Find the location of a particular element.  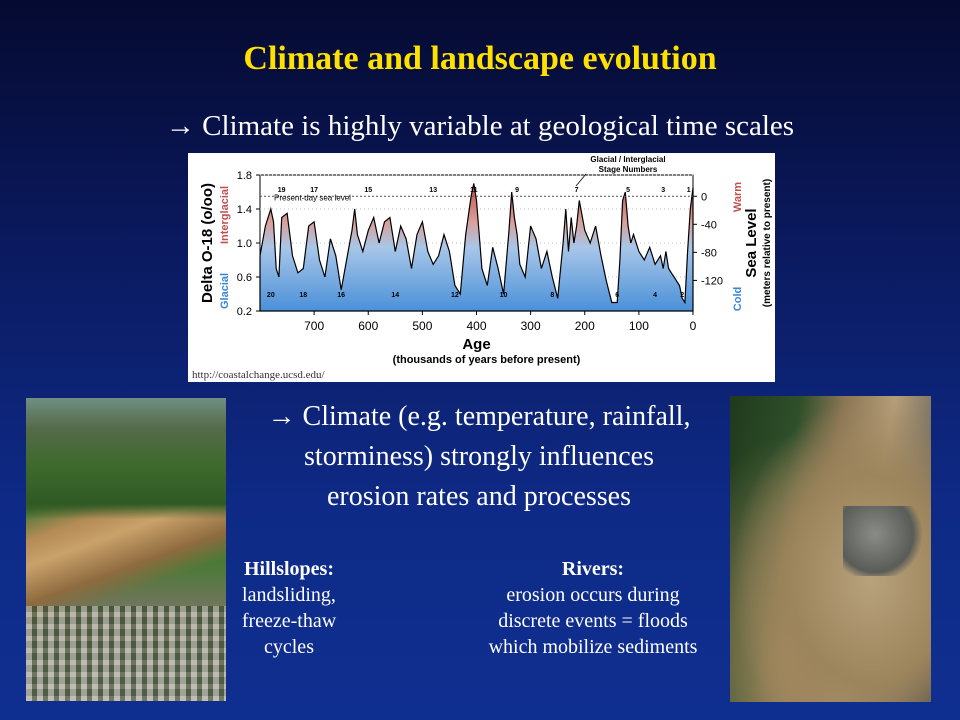

rivers-line: erosion occurs during is located at coordinates (593, 595).